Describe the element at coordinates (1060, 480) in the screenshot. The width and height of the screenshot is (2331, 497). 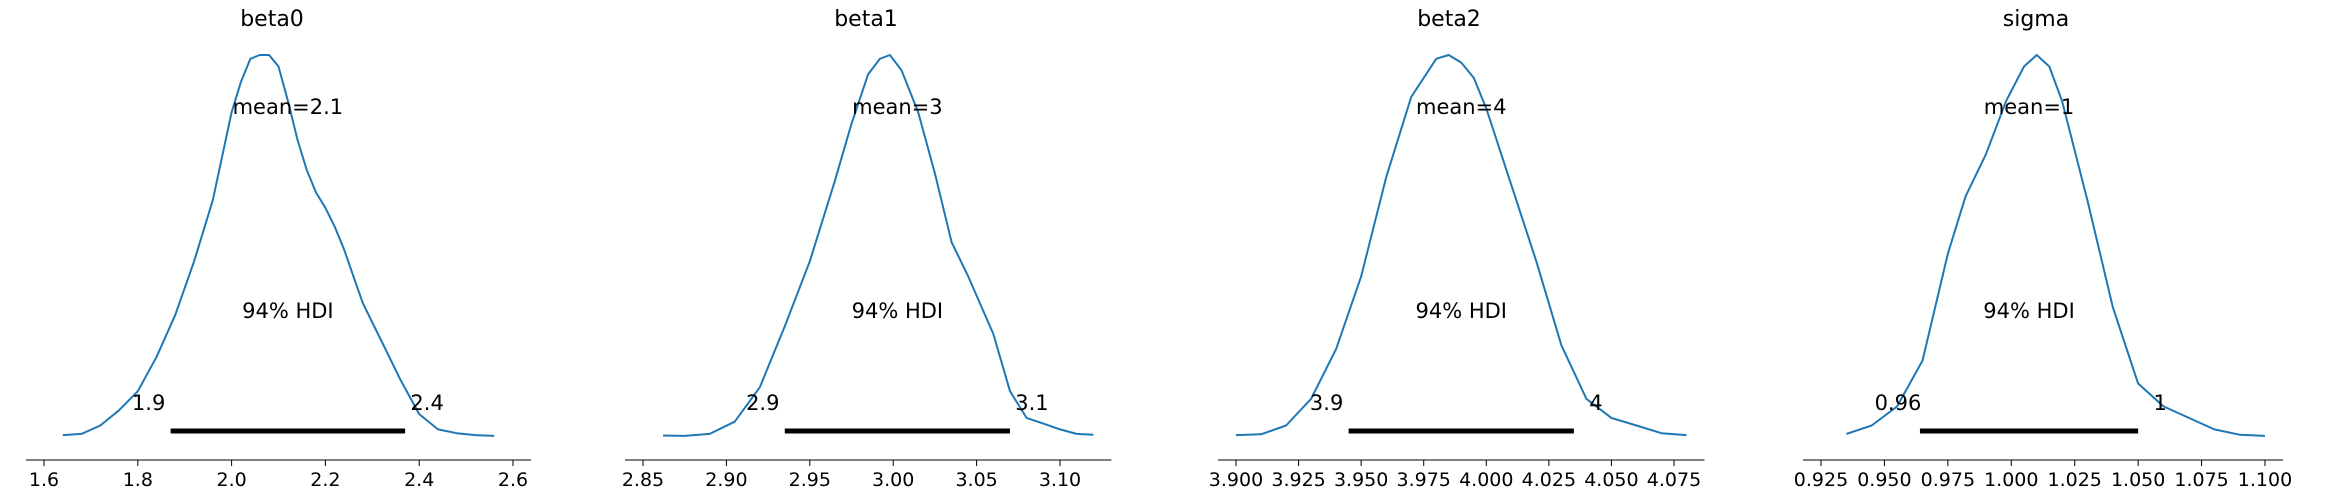
I see `x-tick-label: 3.10` at that location.